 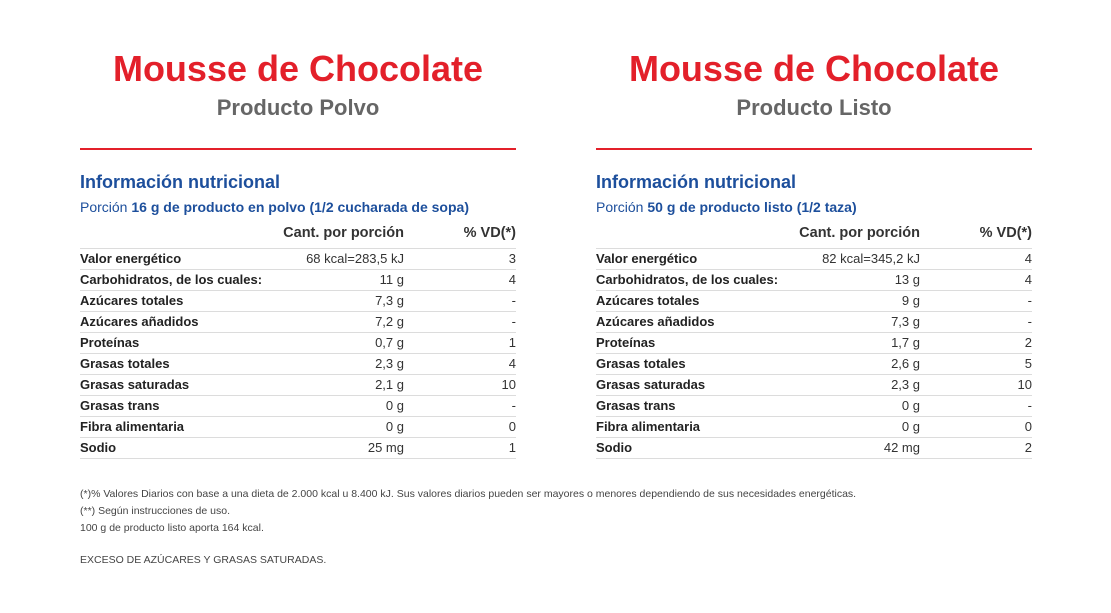 What do you see at coordinates (298, 448) in the screenshot?
I see `table-row: Sodio 25 mg 1` at bounding box center [298, 448].